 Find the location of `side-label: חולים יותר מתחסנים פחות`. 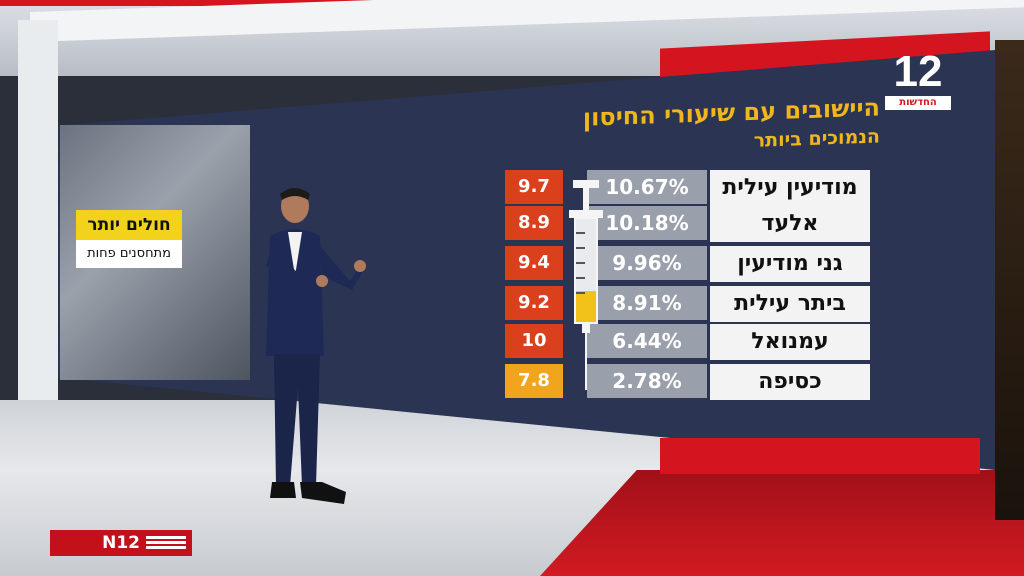

side-label: חולים יותר מתחסנים פחות is located at coordinates (129, 241).